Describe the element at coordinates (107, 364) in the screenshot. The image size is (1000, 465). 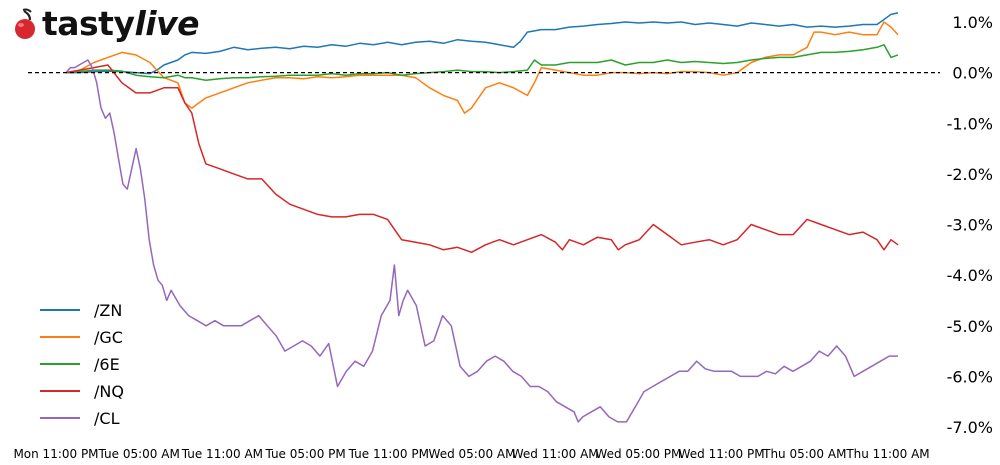
I see `legend-label: /6E` at that location.